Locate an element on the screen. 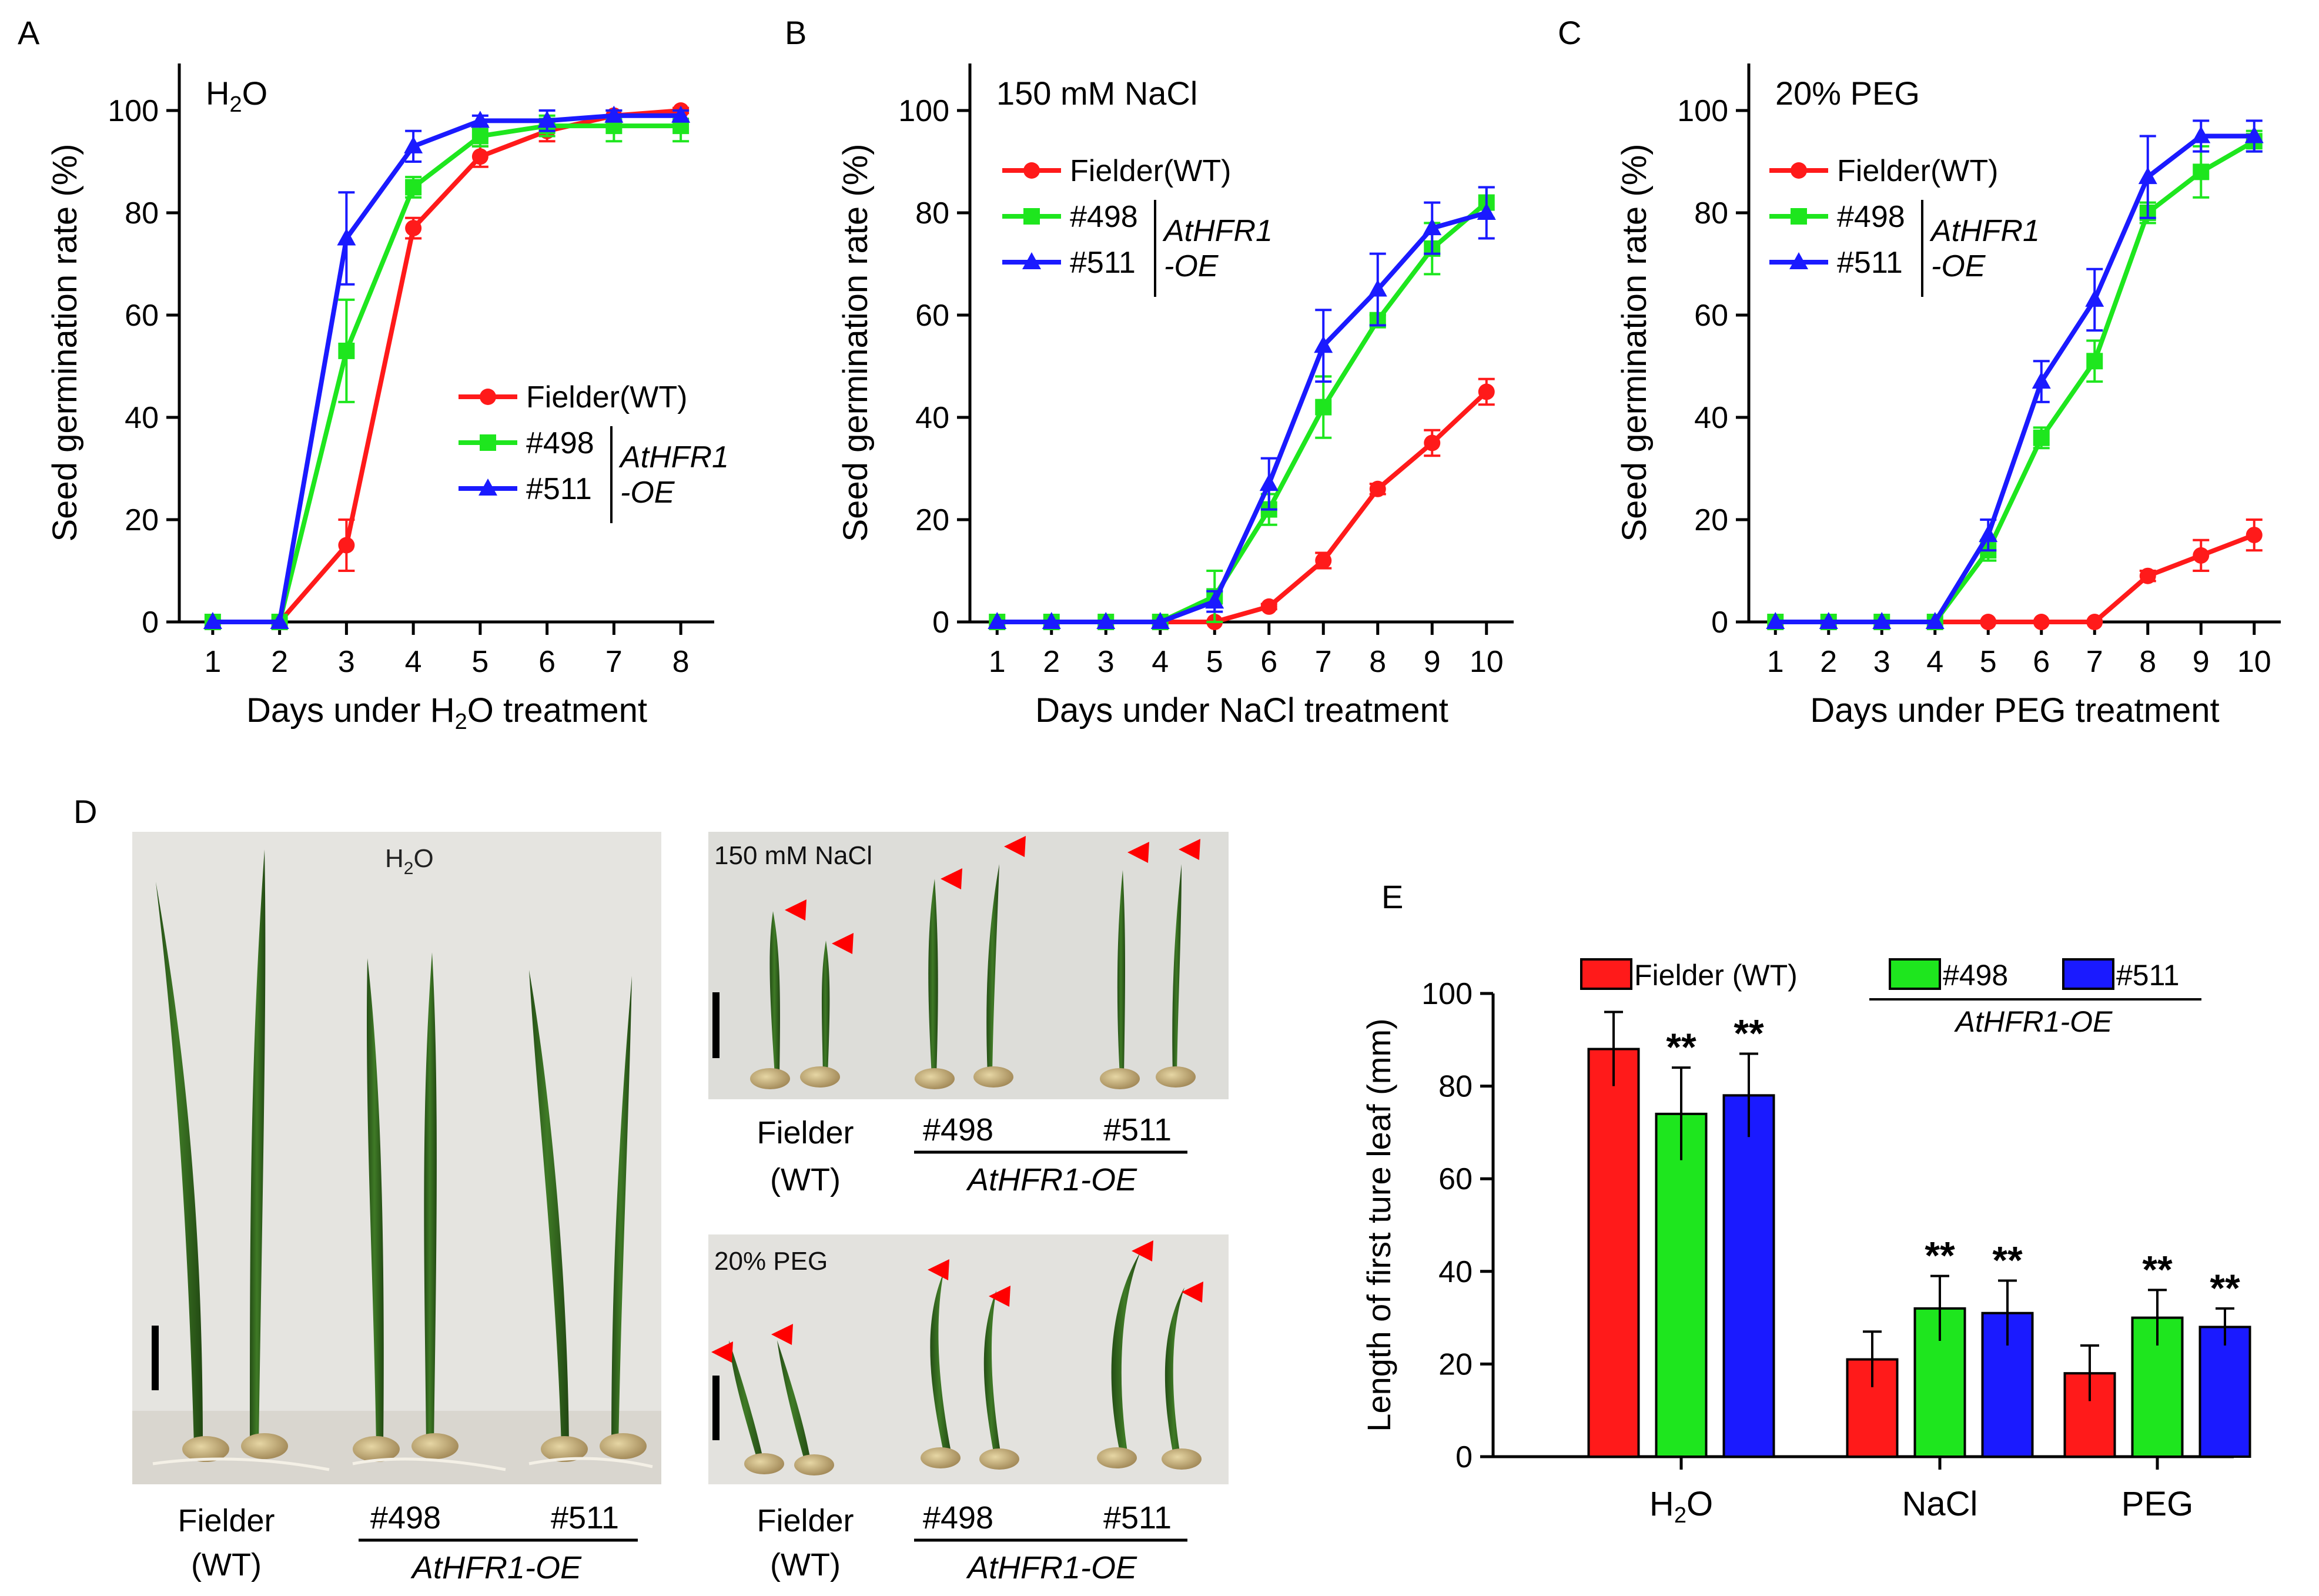 This screenshot has width=2319, height=1596. legend-label-511: #511 is located at coordinates (2148, 975).